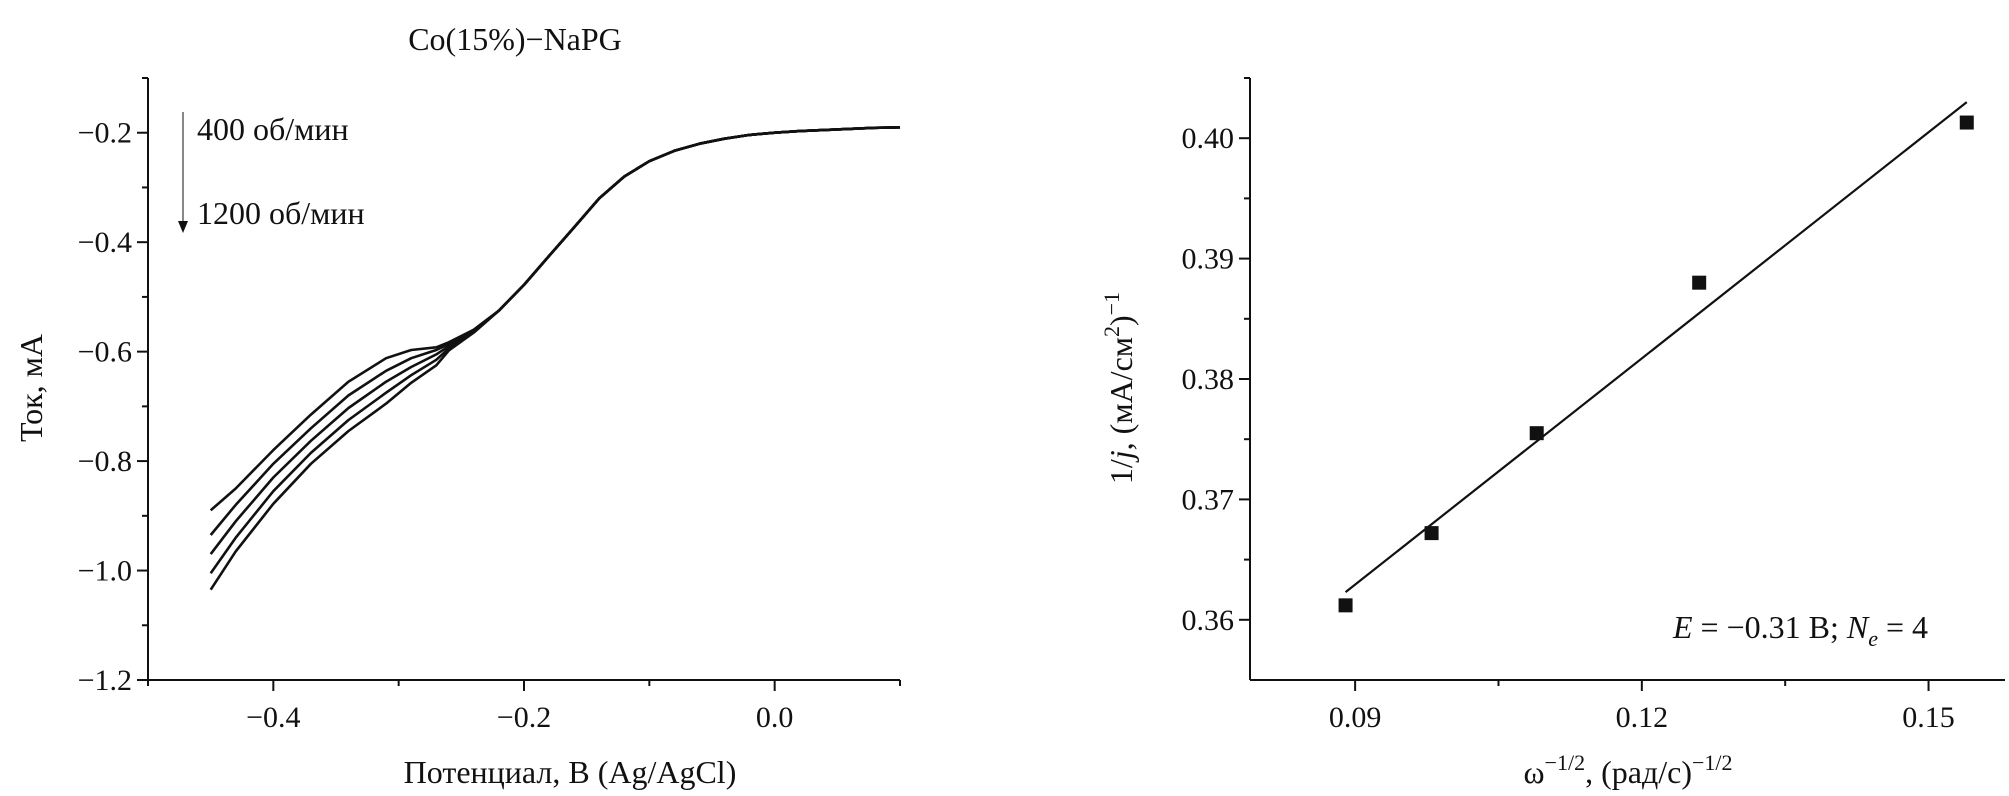  I want to click on right-x-ticks: 0.09 0.12 0.15, so click(1642, 707).